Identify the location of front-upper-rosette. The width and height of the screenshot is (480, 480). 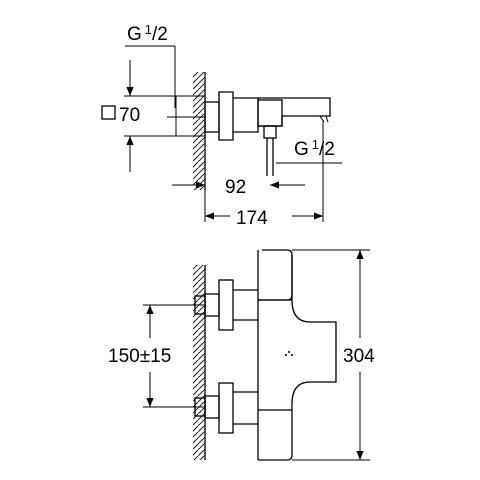
(226, 305).